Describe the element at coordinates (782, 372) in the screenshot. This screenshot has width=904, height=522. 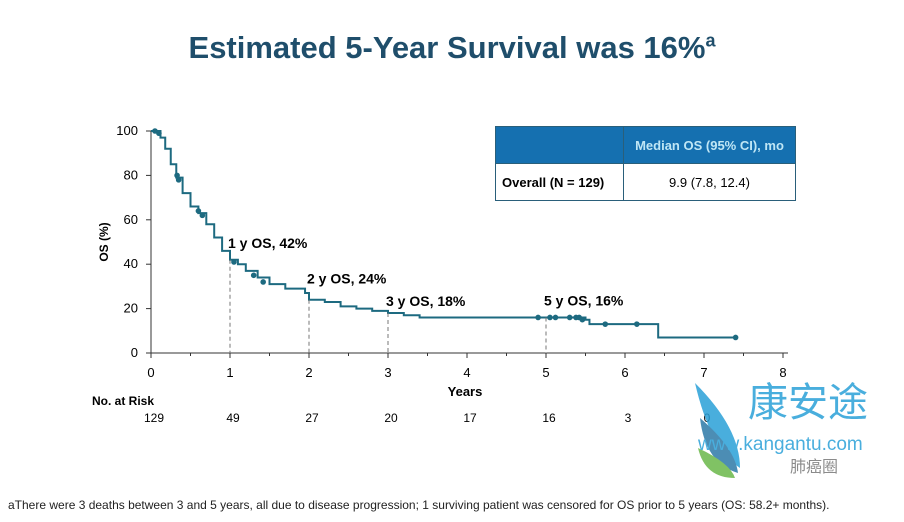
I see `x-tick-label: 8` at that location.